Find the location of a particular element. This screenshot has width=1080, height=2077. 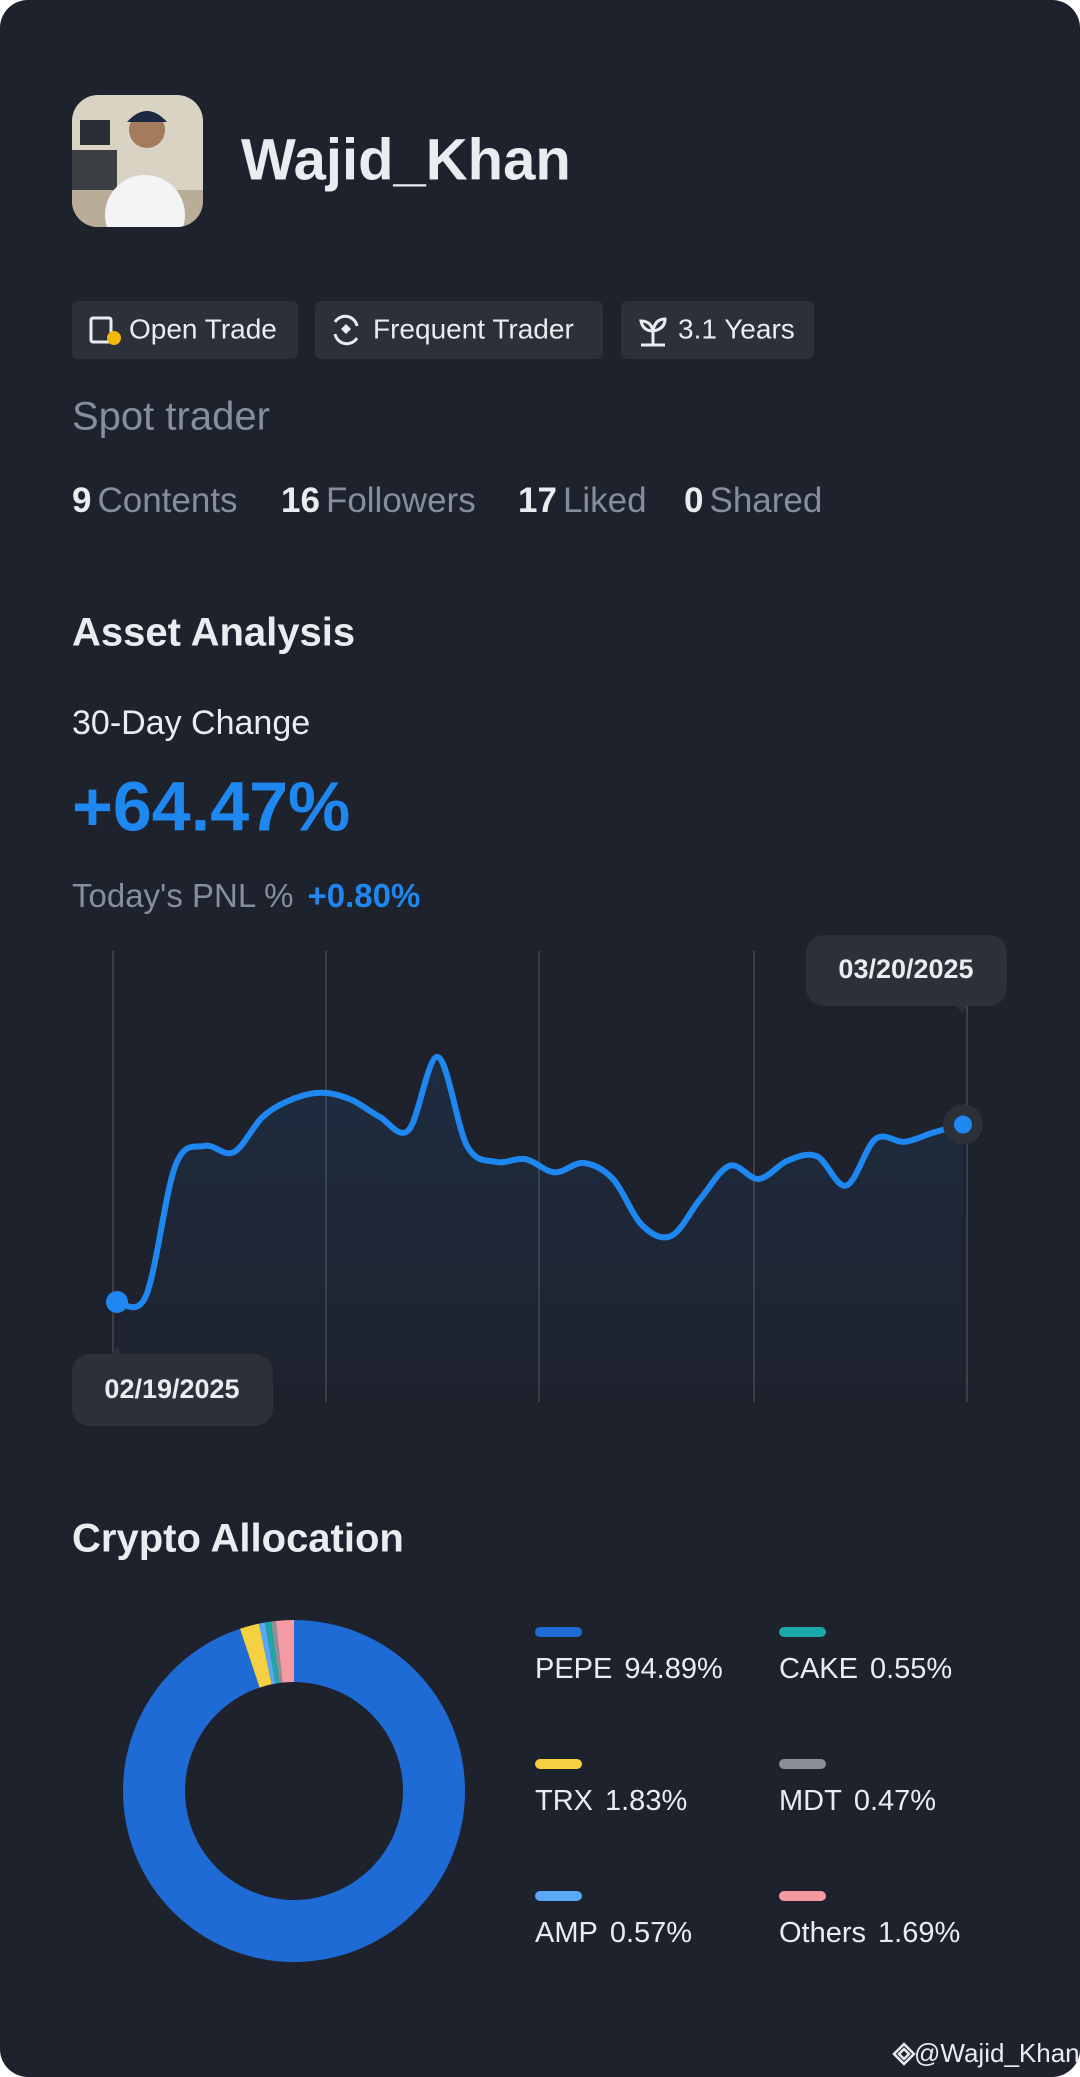

line is located at coordinates (540, 1182).